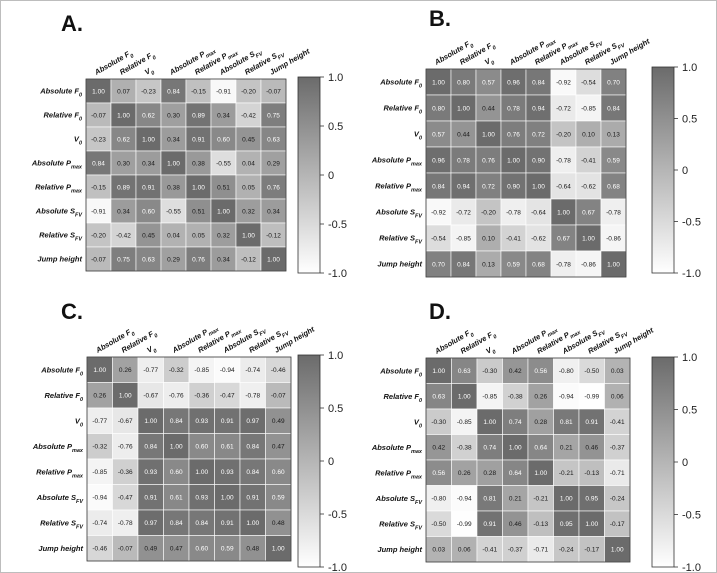 The width and height of the screenshot is (717, 573). I want to click on cell-value-label: 0.76, so click(488, 160).